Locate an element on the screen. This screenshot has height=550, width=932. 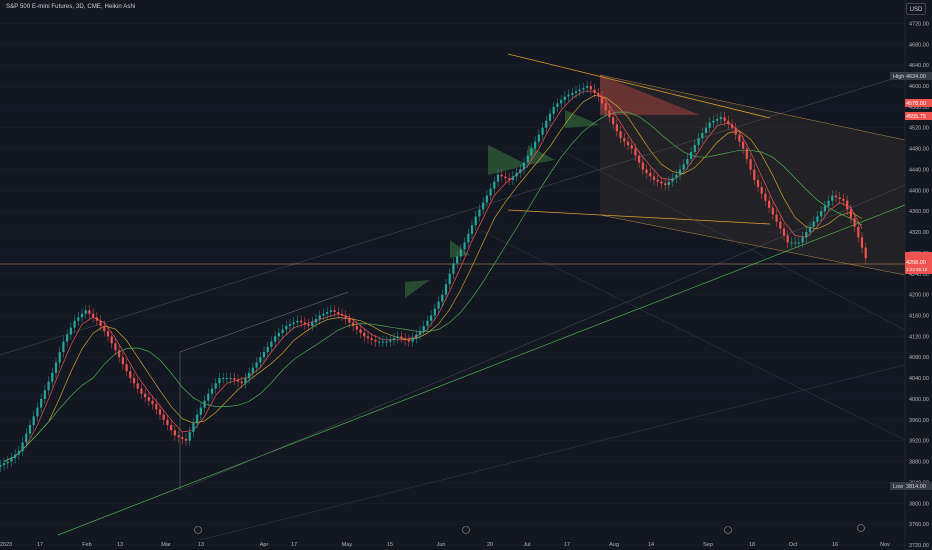
last-price-tag: 4258.00 1:23:45:10 is located at coordinates (918, 263).